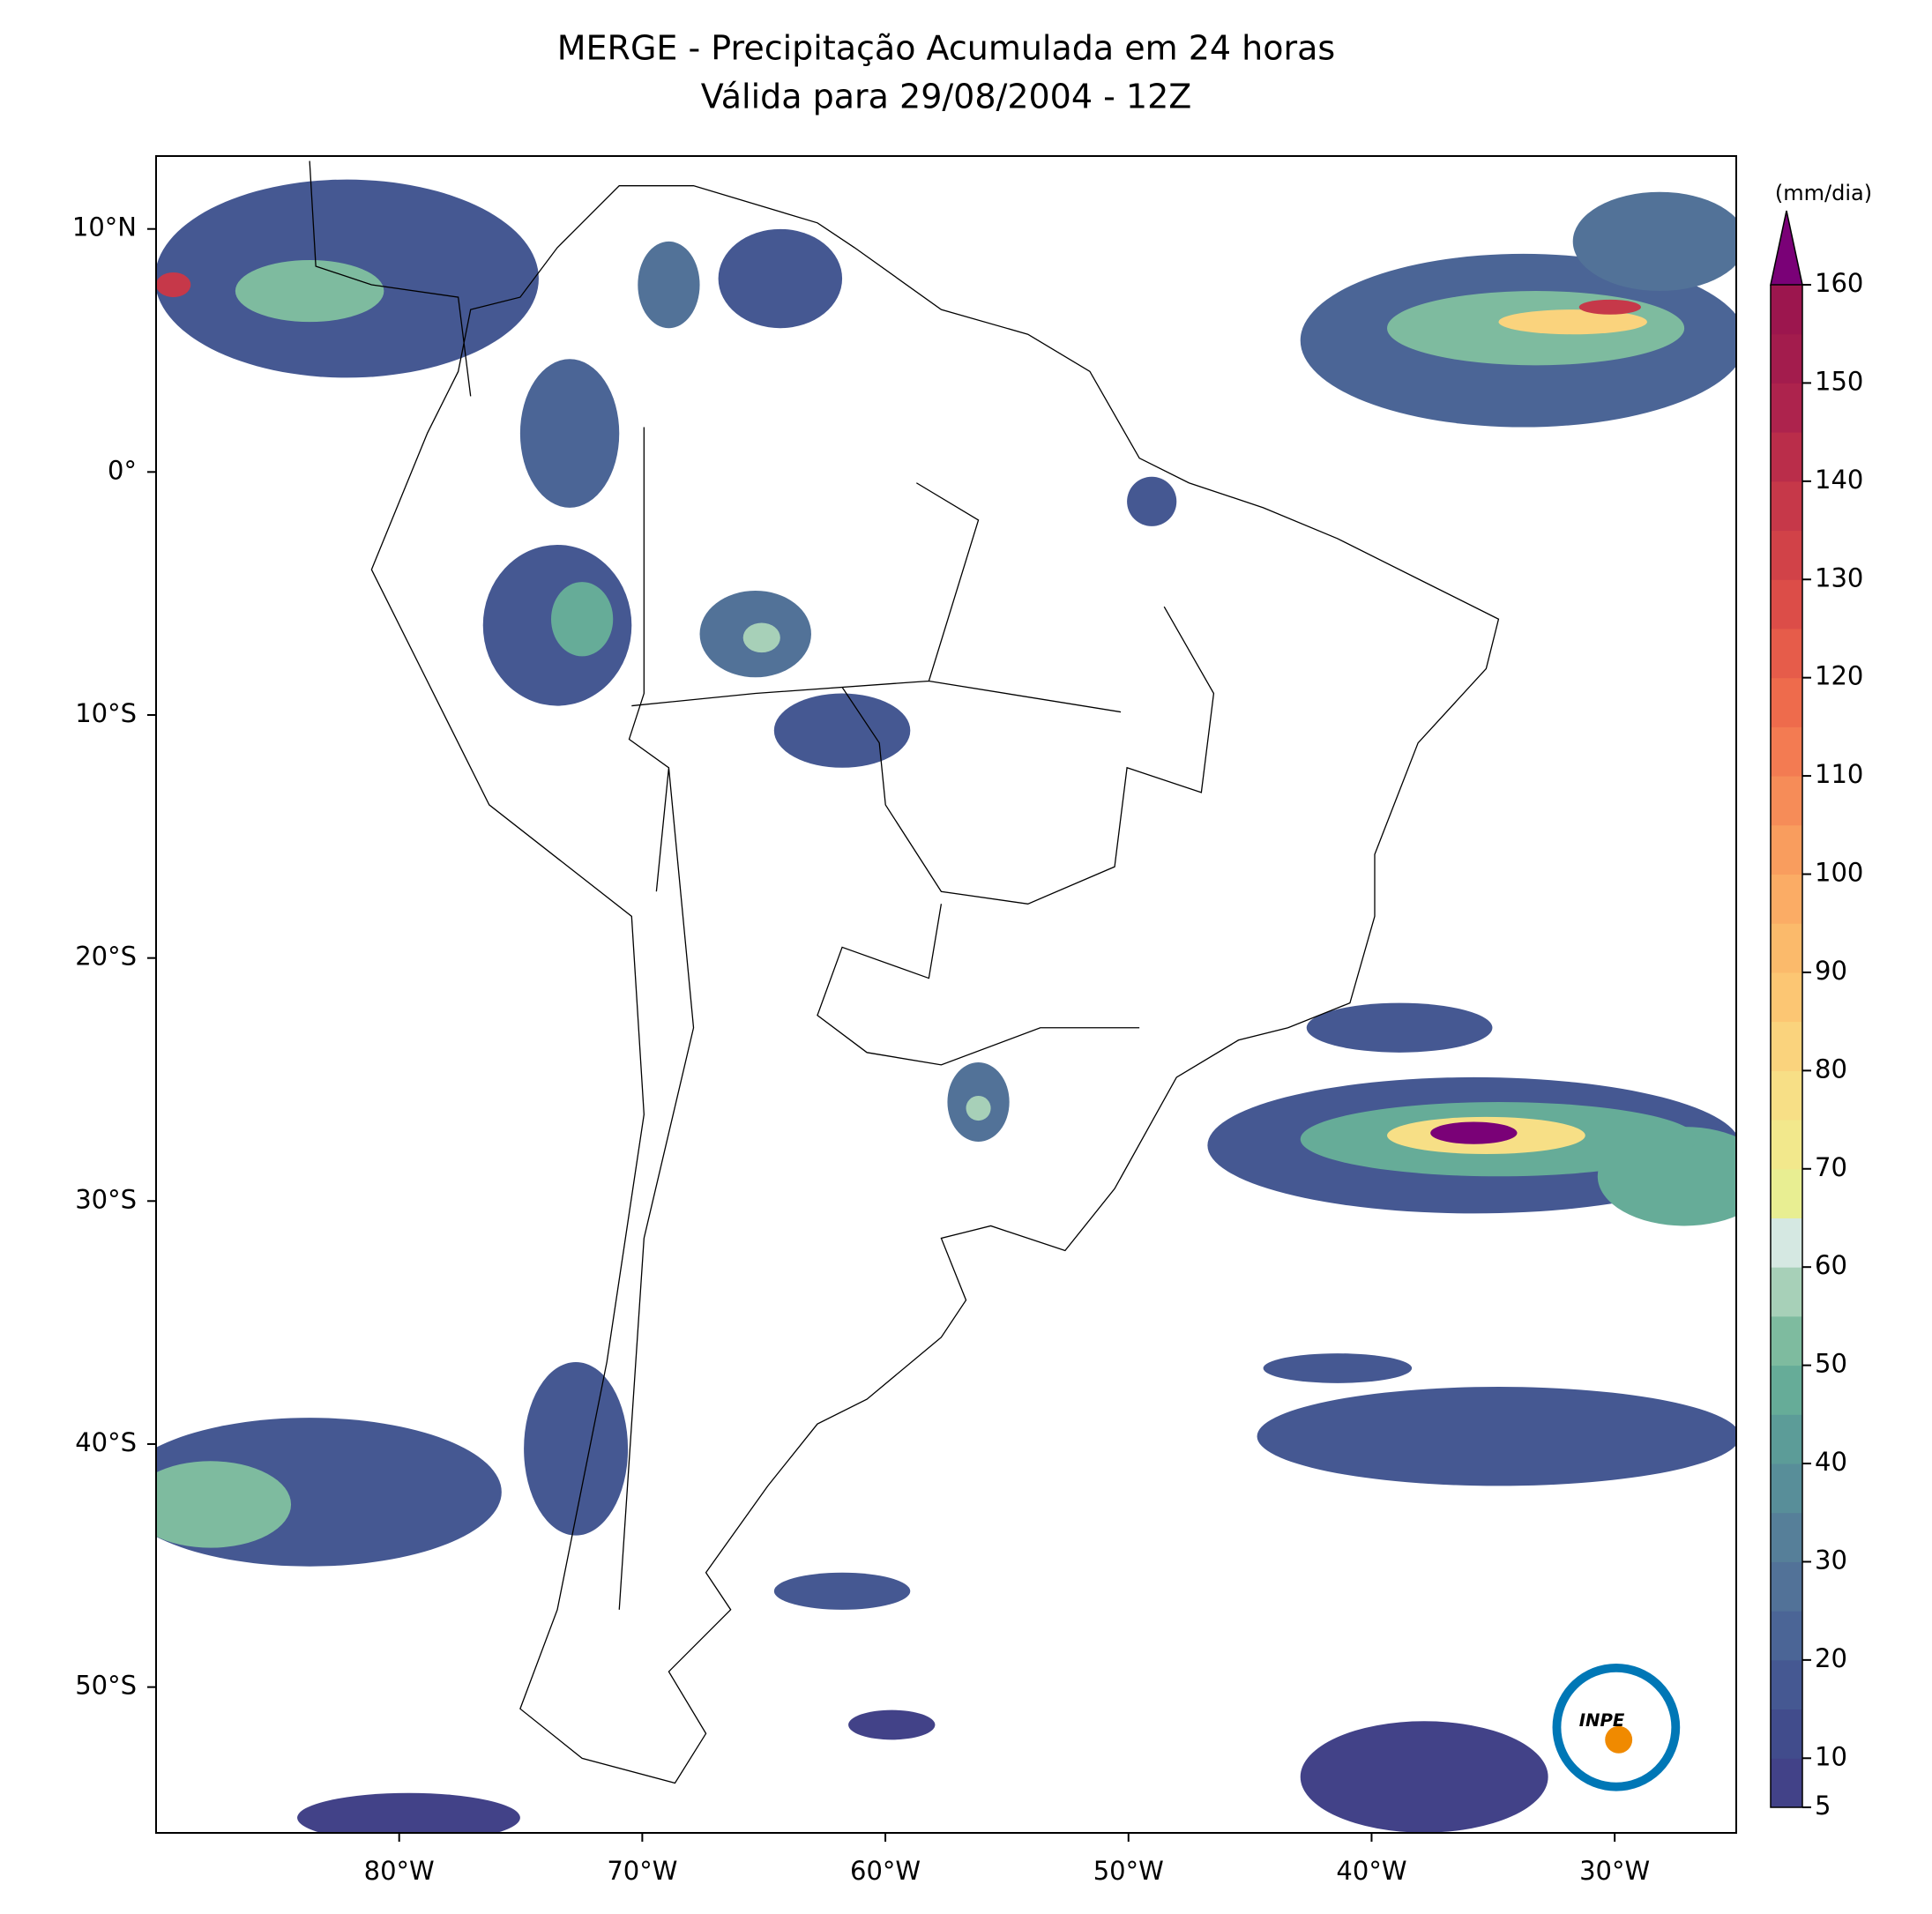 The width and height of the screenshot is (1932, 1914). What do you see at coordinates (106, 1442) in the screenshot?
I see `y-tick-label: 40°S` at bounding box center [106, 1442].